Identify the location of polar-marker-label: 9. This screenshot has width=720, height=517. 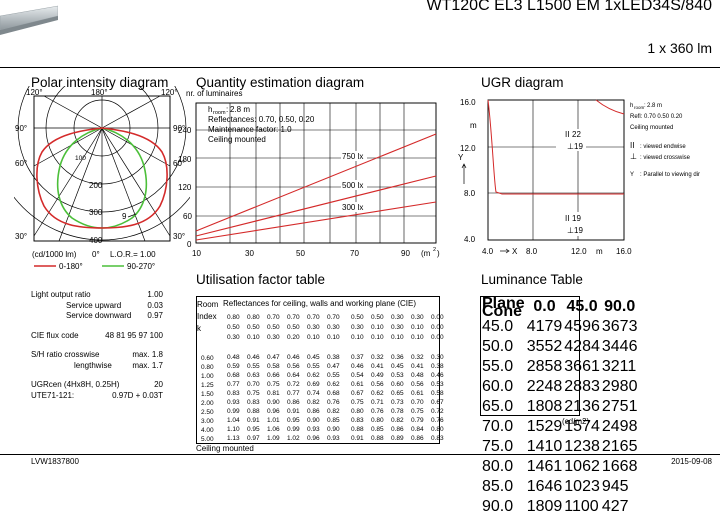
(124, 216).